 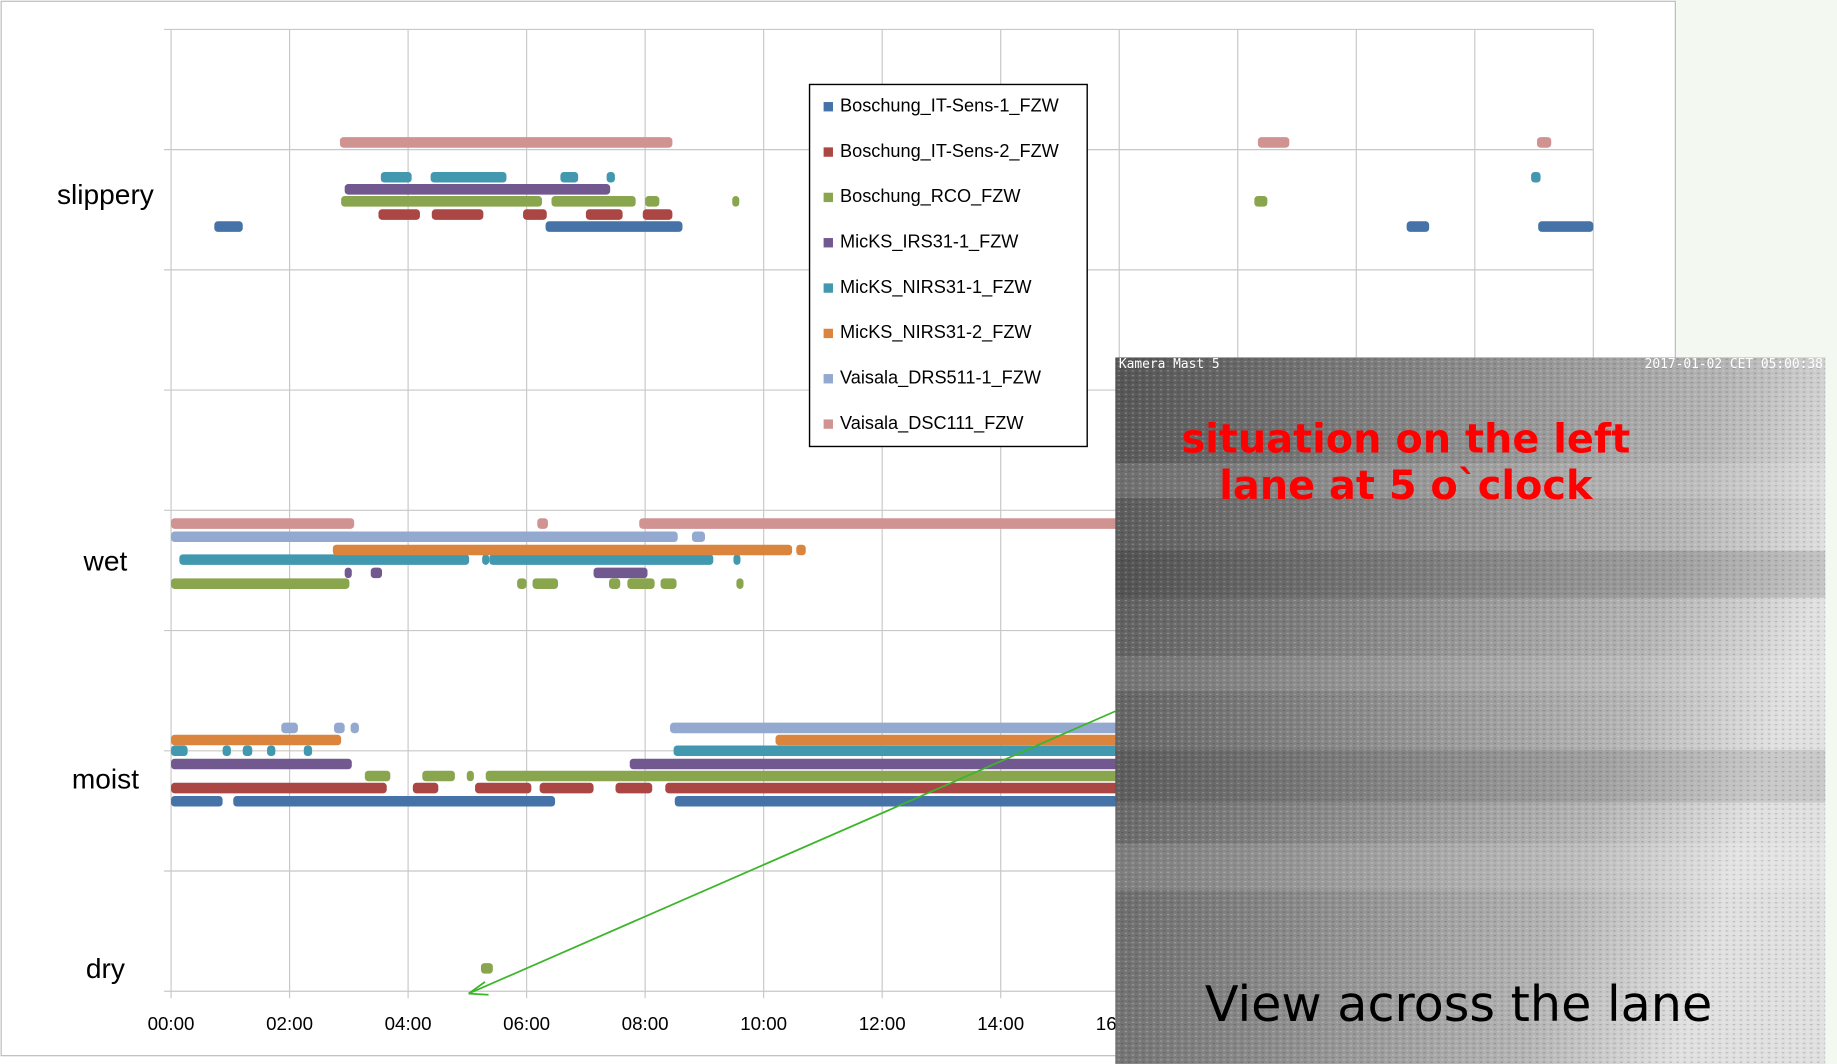 What do you see at coordinates (763, 1023) in the screenshot?
I see `x-tick-label: 10:00` at bounding box center [763, 1023].